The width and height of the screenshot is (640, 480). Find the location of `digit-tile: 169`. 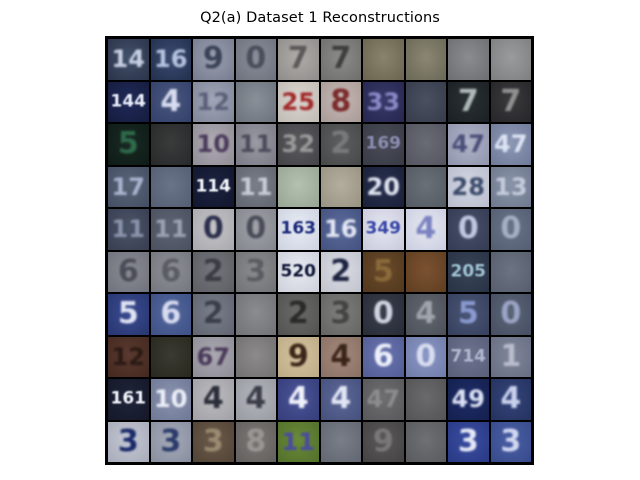

digit-tile: 169 is located at coordinates (383, 144).